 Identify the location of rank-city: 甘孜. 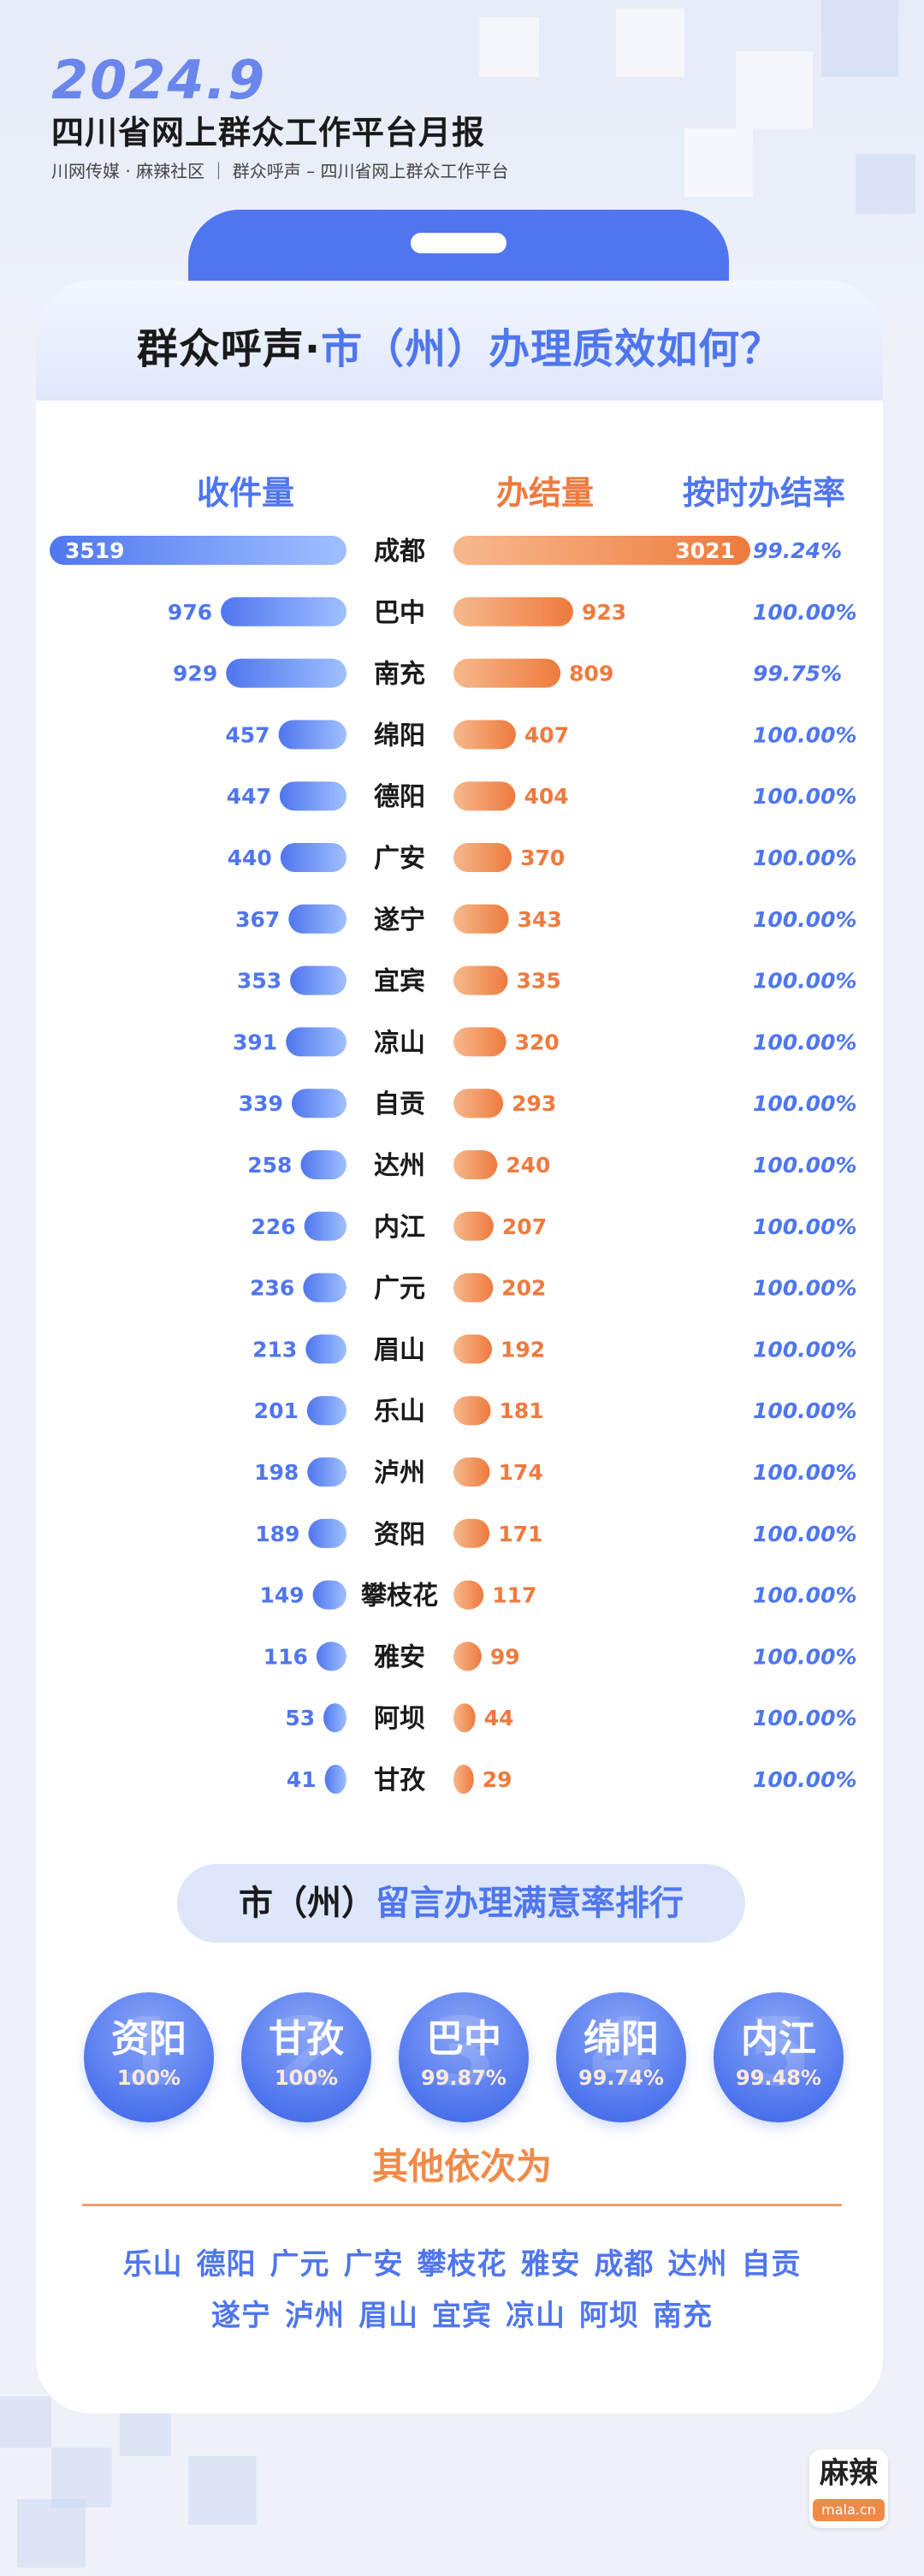
(306, 2039).